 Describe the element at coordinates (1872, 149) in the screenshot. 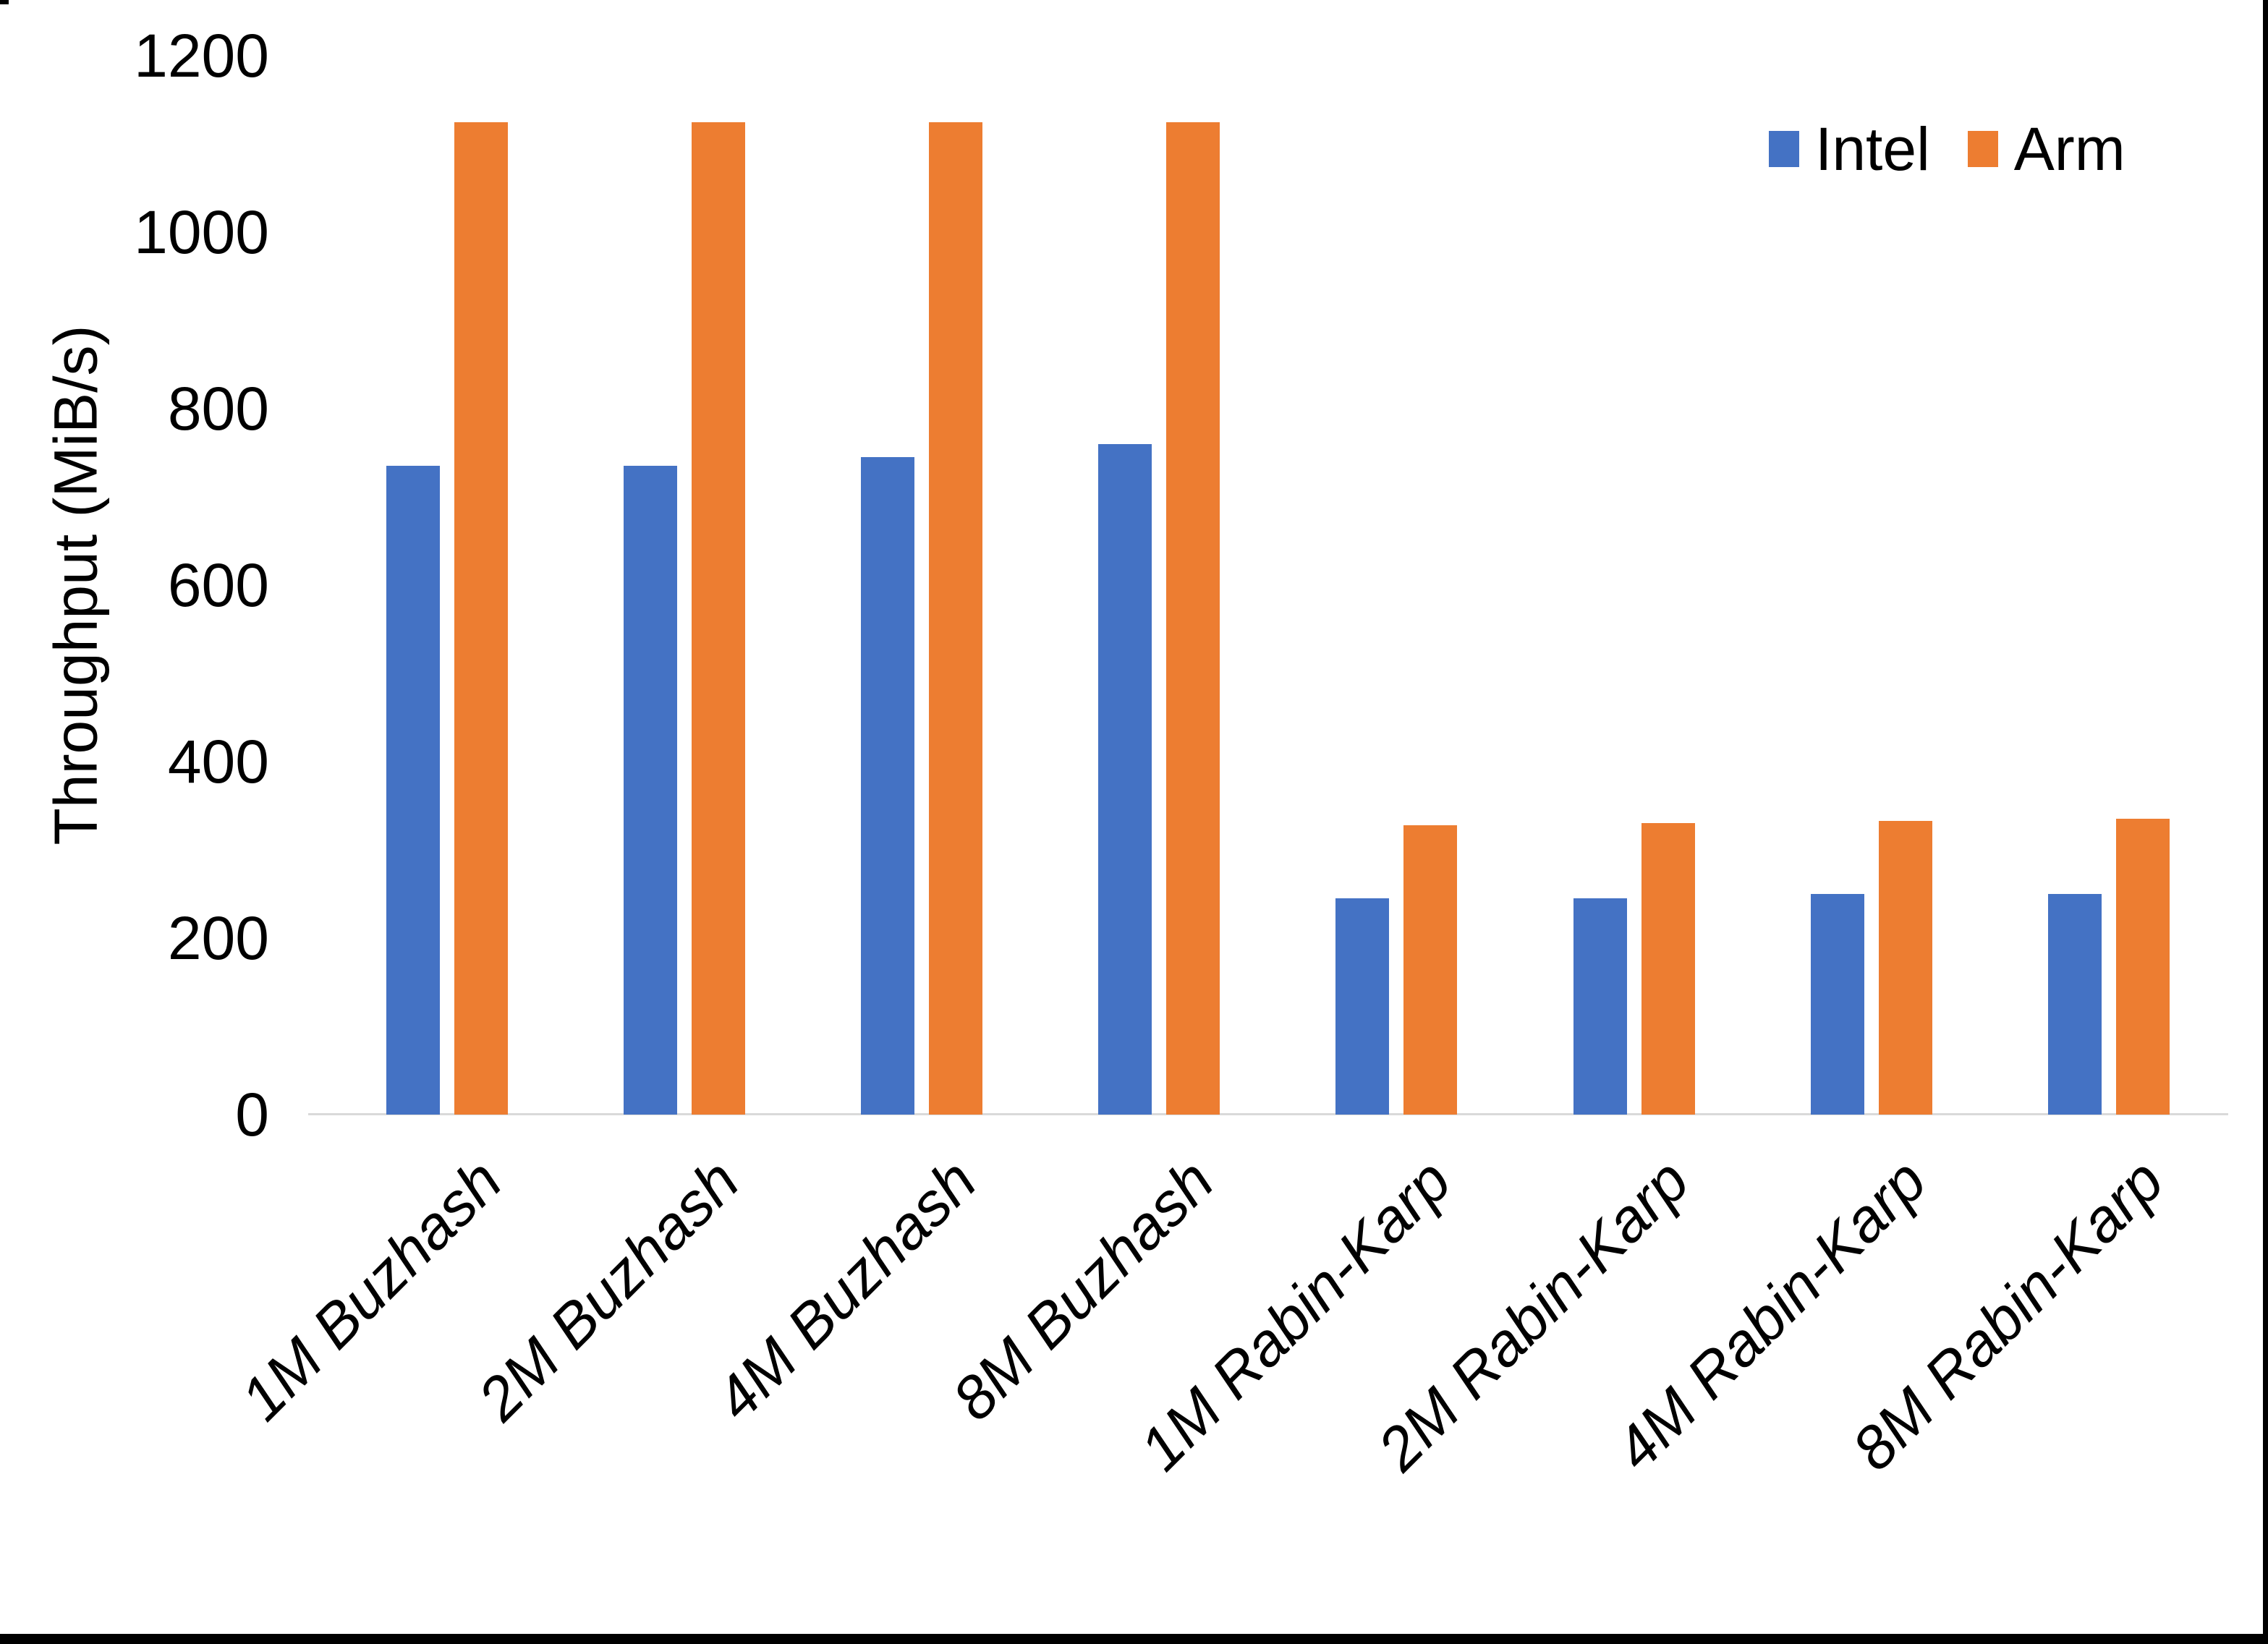

I see `legend-label-intel: Intel` at that location.